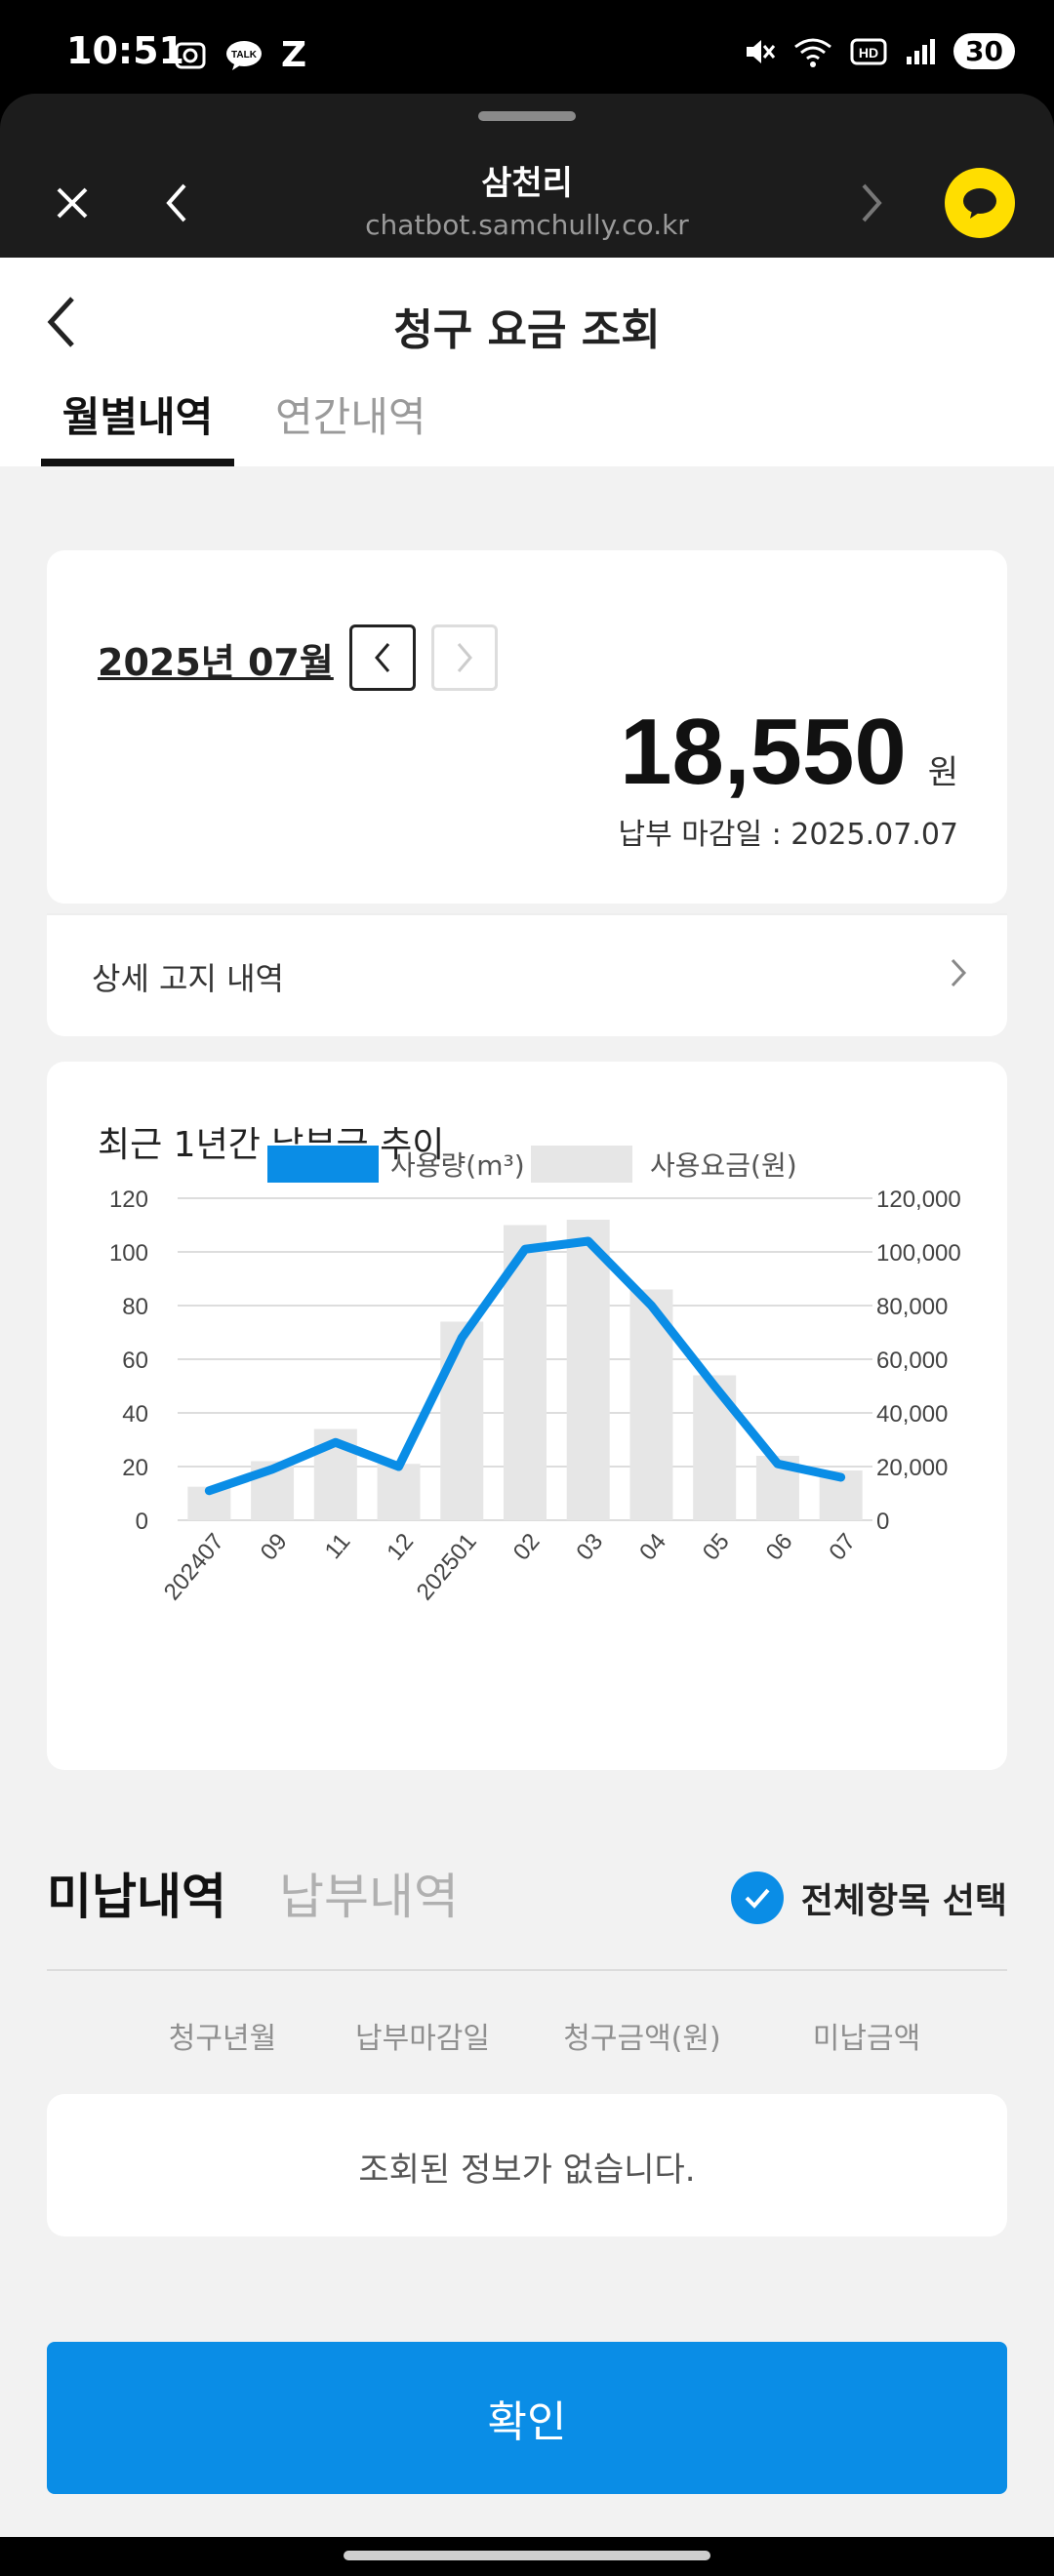  I want to click on x-tick-label: 12, so click(400, 1547).